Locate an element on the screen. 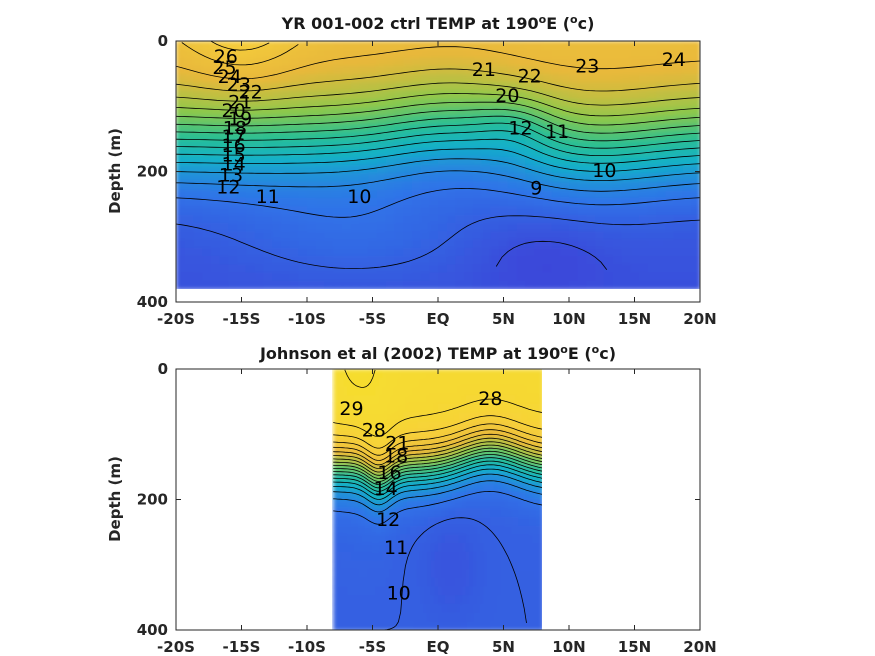 The height and width of the screenshot is (656, 875). contour-label: 17 is located at coordinates (234, 137).